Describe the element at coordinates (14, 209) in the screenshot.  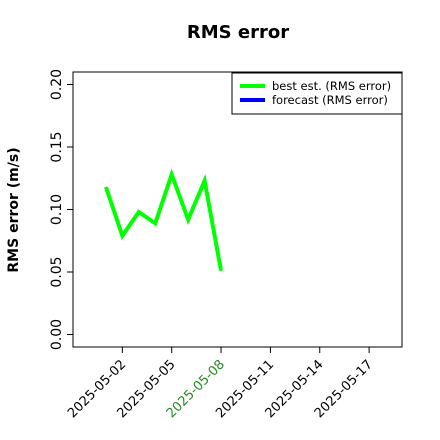
I see `y-axis-label: RMS error (m/s)` at that location.